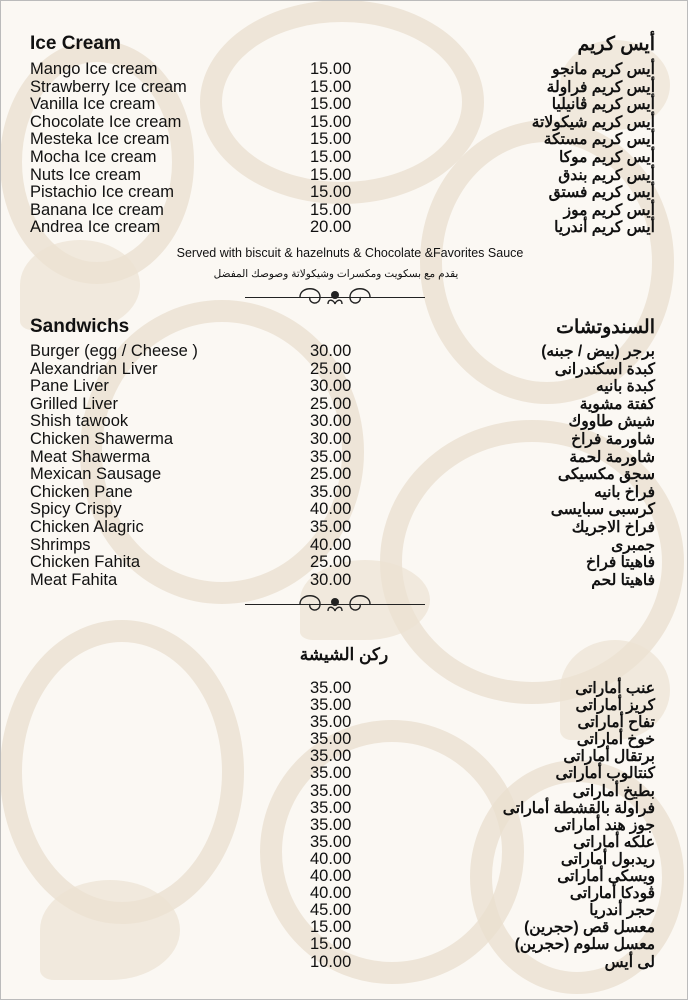  Describe the element at coordinates (344, 510) in the screenshot. I see `menu-item: Spicy Crispy 40.00 كرسبى سبايسى` at that location.